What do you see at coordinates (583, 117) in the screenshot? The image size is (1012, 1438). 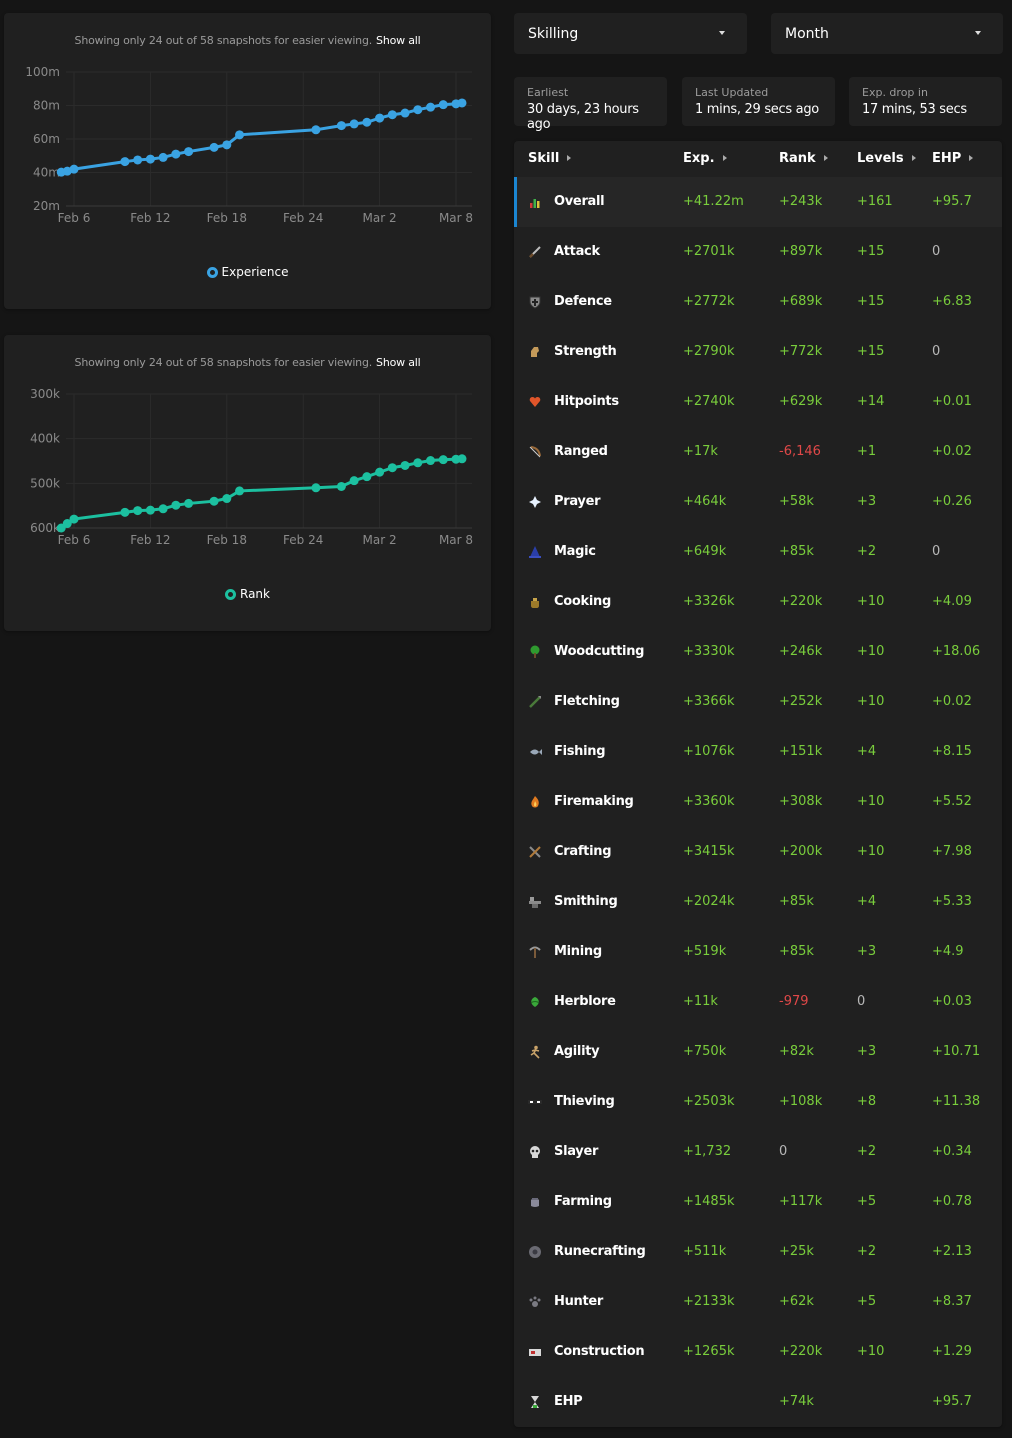 I see `earliest-value: 30 days, 23 hours ago` at bounding box center [583, 117].